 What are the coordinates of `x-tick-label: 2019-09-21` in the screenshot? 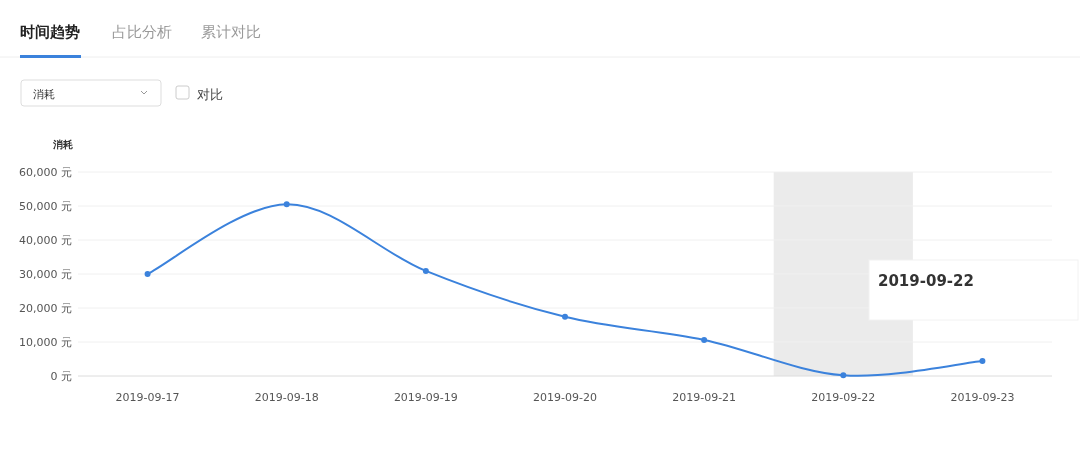 It's located at (704, 397).